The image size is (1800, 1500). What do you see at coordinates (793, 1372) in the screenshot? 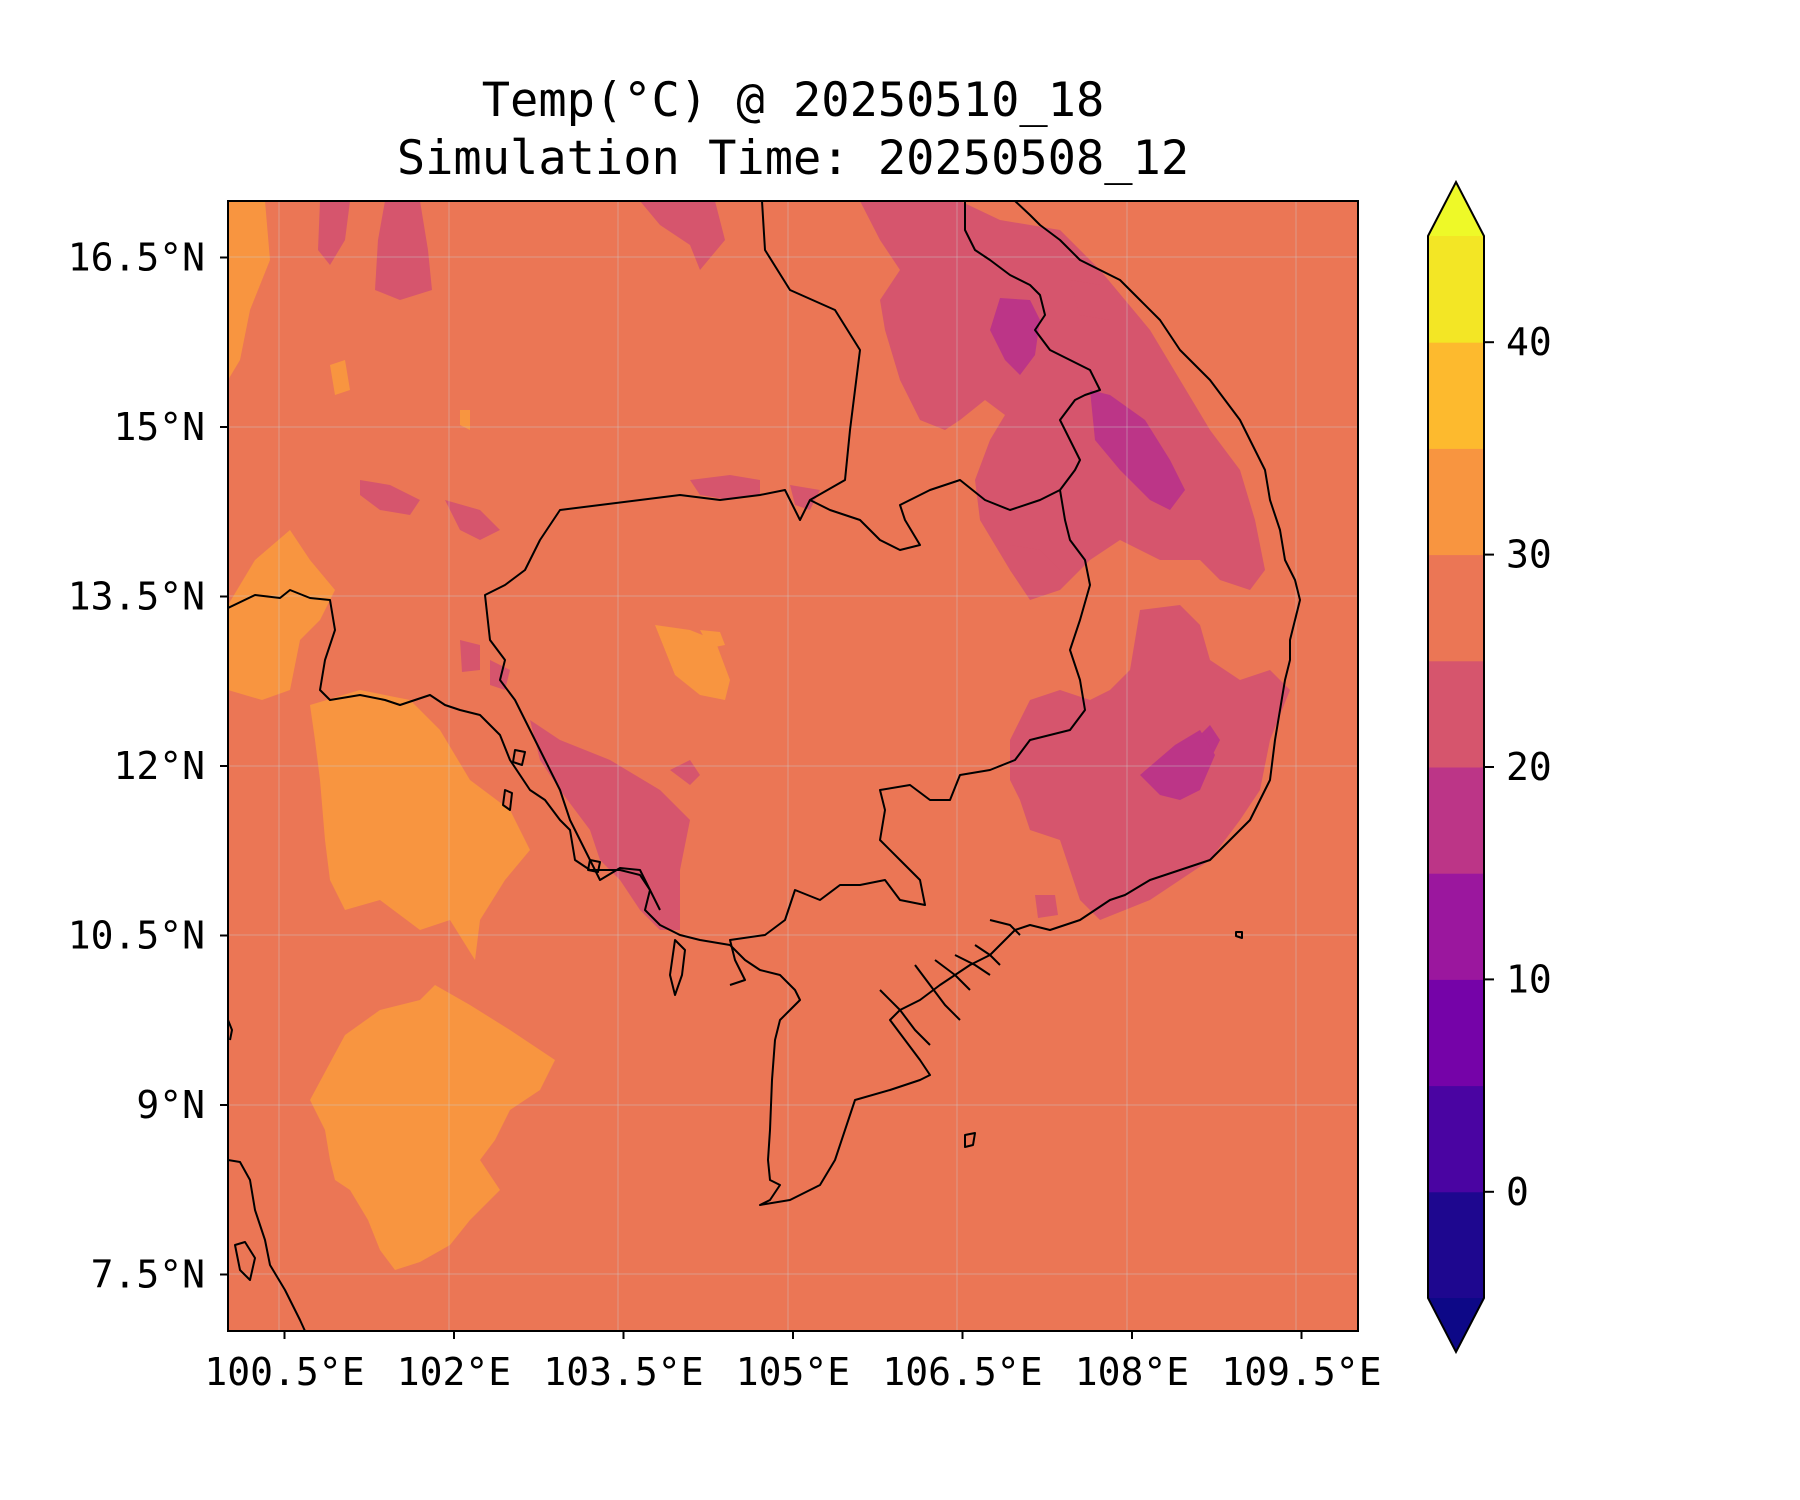
I see `x-tick-label: 105°E` at bounding box center [793, 1372].